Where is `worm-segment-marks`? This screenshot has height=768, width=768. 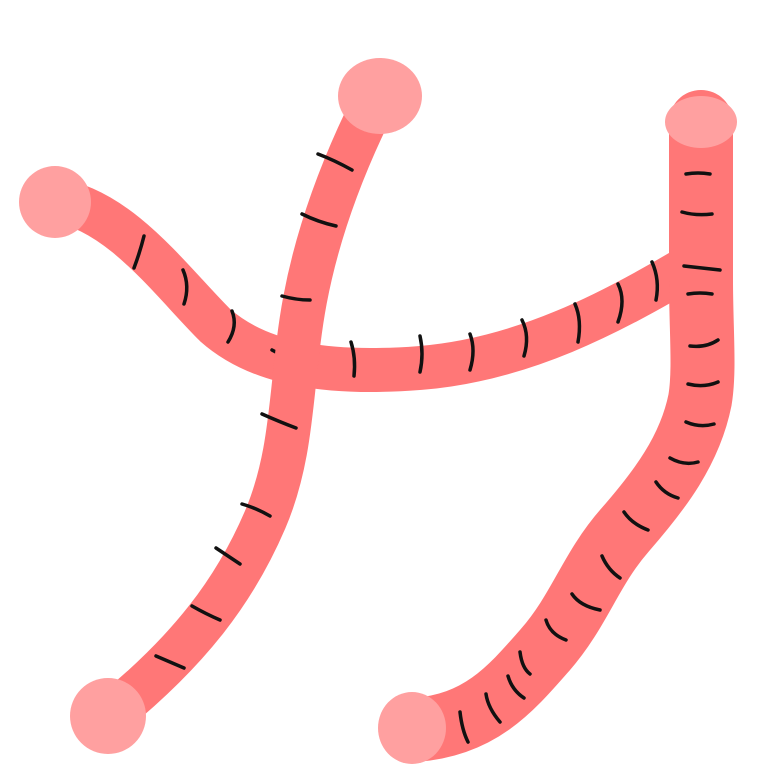 worm-segment-marks is located at coordinates (396, 306).